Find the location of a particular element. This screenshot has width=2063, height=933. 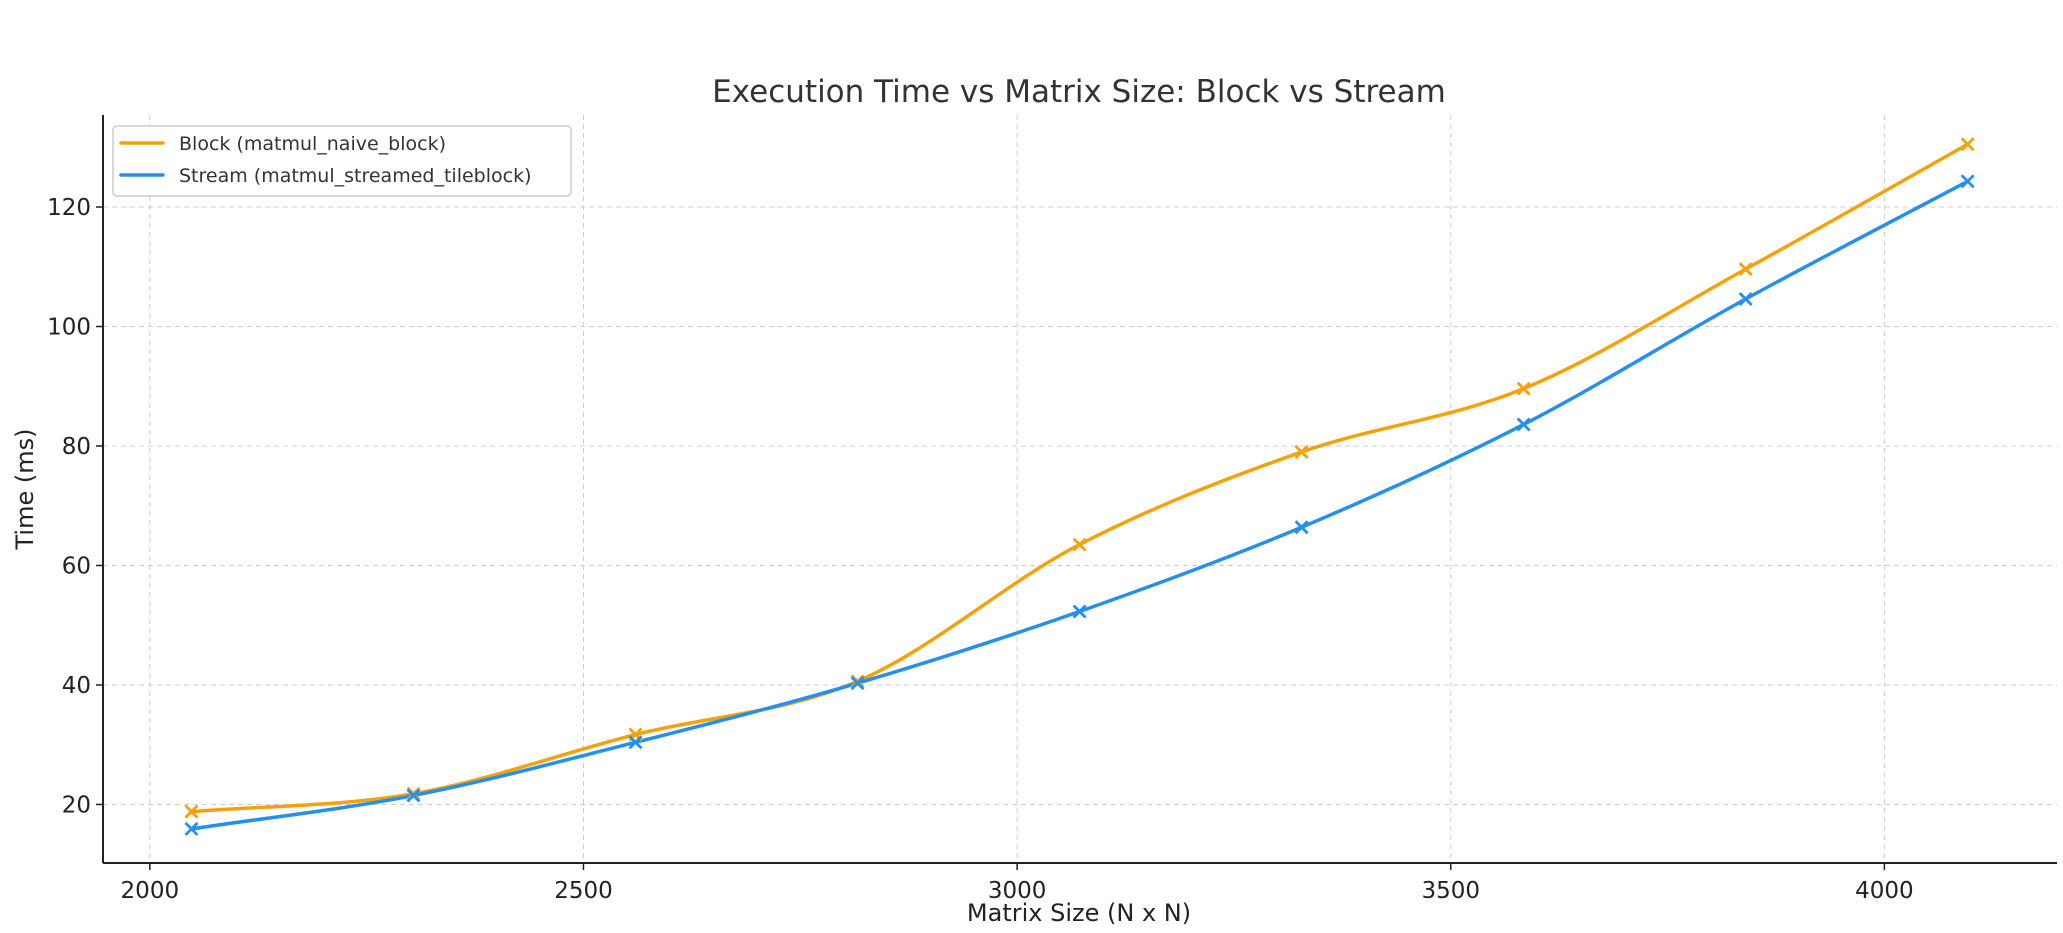

x-ticks: 2000 2500 3000 3500 4000 is located at coordinates (1017, 883).